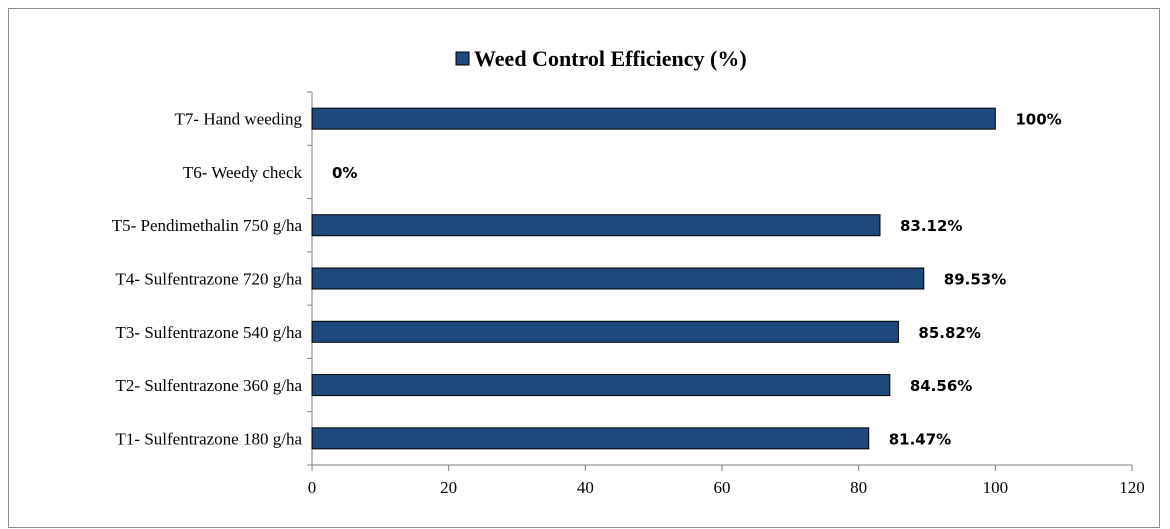  What do you see at coordinates (462, 58) in the screenshot?
I see `legend-swatch` at bounding box center [462, 58].